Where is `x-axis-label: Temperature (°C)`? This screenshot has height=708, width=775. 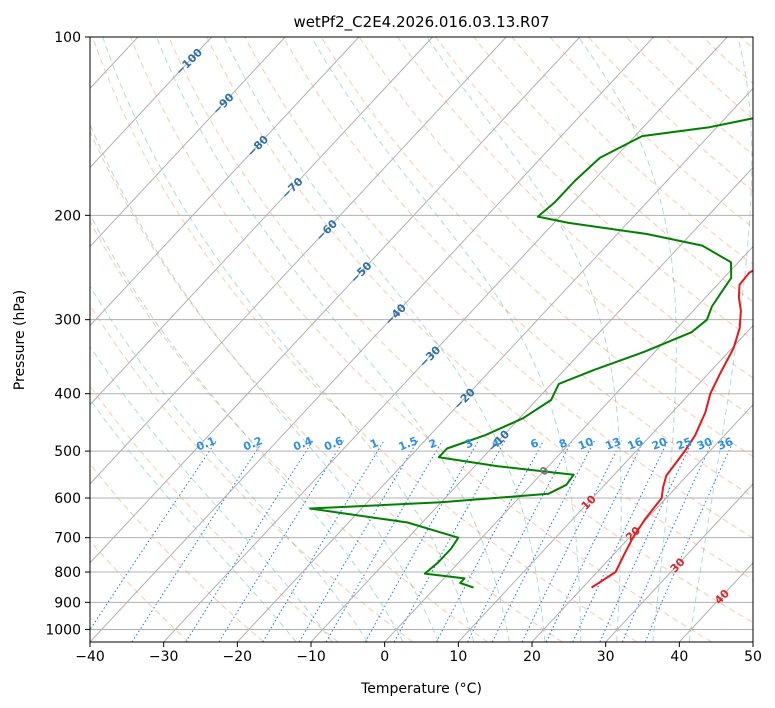
x-axis-label: Temperature (°C) is located at coordinates (421, 689).